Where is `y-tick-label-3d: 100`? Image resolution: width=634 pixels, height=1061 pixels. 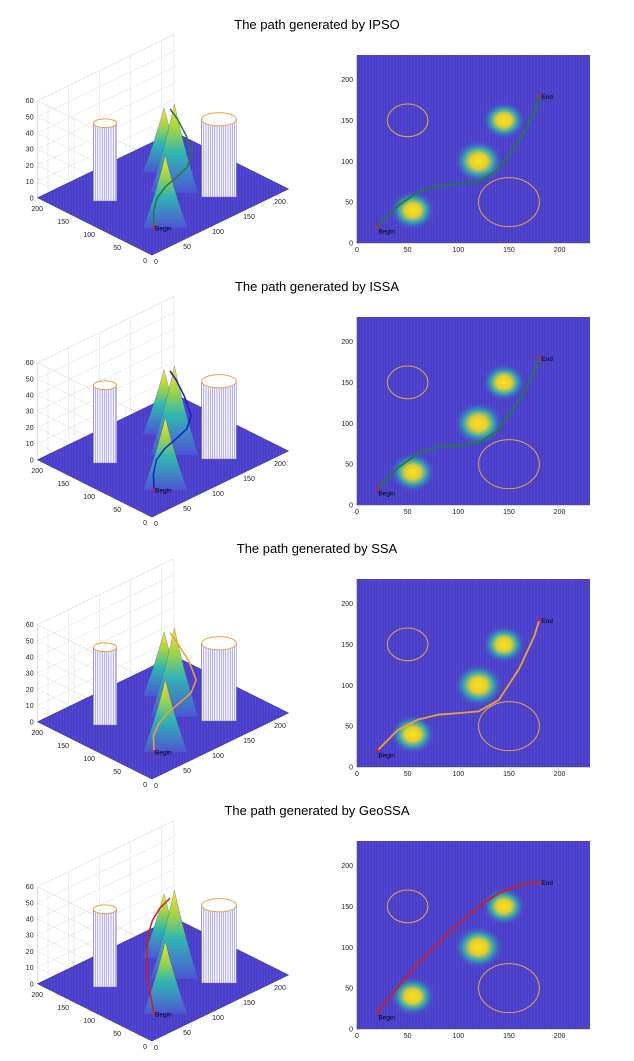 y-tick-label-3d: 100 is located at coordinates (89, 759).